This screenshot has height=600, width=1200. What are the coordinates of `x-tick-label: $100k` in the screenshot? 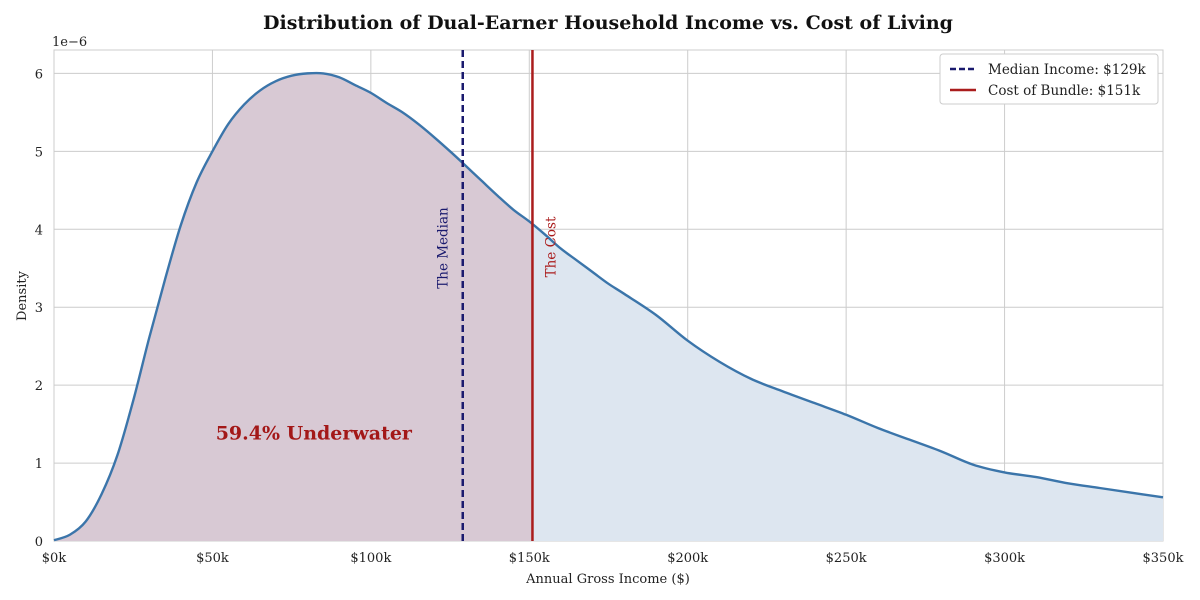 It's located at (370, 558).